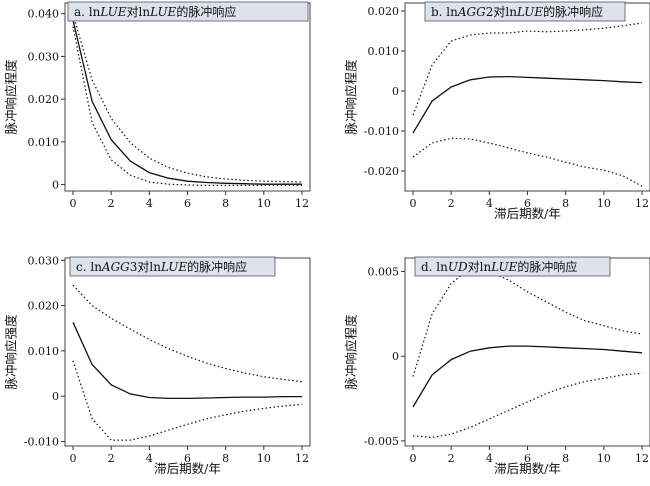 The image size is (650, 486). What do you see at coordinates (604, 203) in the screenshot?
I see `x-tick-label-b-10: 10` at bounding box center [604, 203].